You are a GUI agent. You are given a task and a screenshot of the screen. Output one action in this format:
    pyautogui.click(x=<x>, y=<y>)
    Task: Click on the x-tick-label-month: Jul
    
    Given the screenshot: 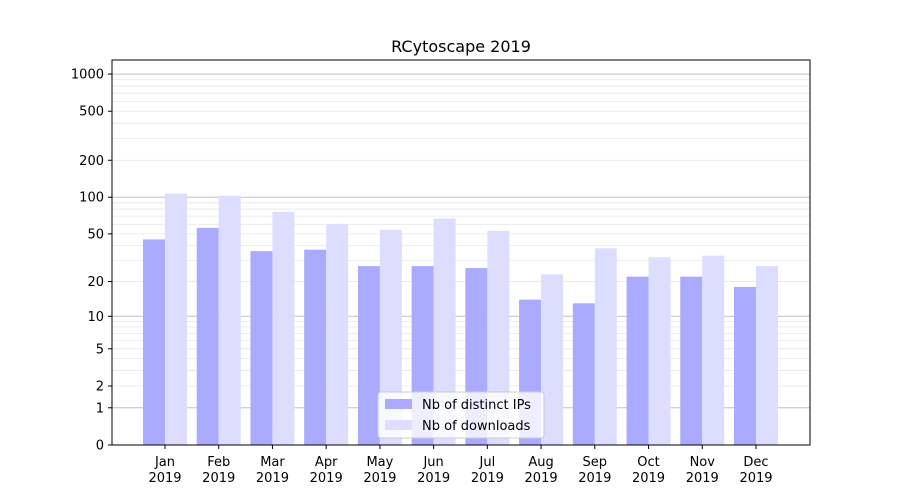 What is the action you would take?
    pyautogui.click(x=487, y=462)
    